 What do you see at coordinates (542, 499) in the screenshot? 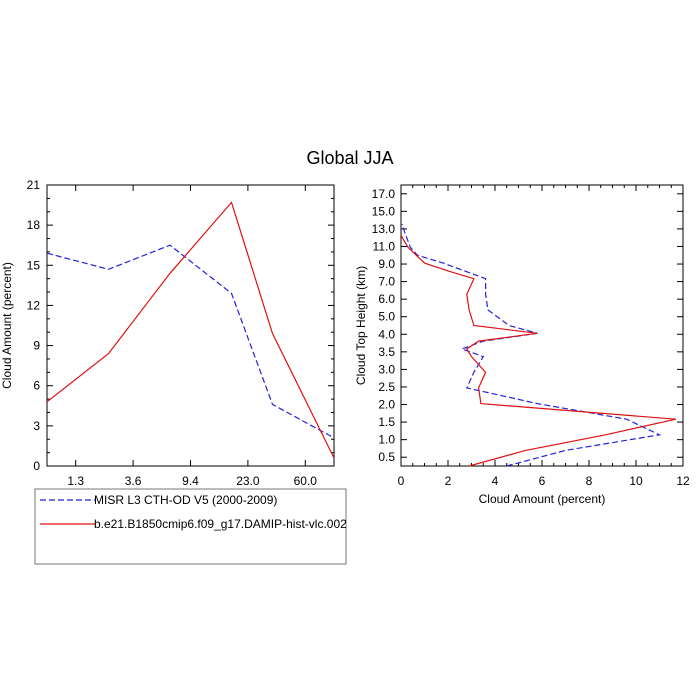
I see `x-axis-label: Cloud Amount (percent)` at bounding box center [542, 499].